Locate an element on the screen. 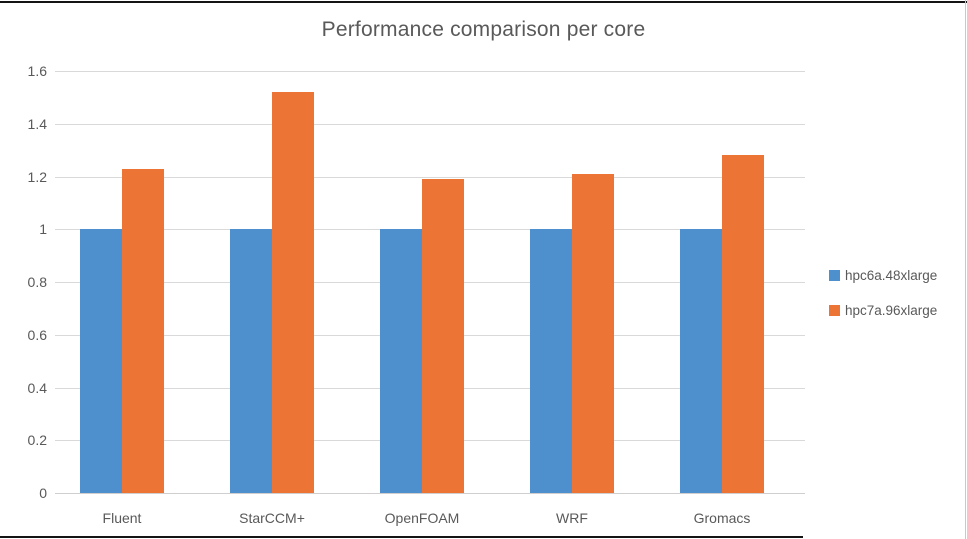 The width and height of the screenshot is (967, 539). x-tick-label-OpenFOAM: OpenFOAM is located at coordinates (422, 518).